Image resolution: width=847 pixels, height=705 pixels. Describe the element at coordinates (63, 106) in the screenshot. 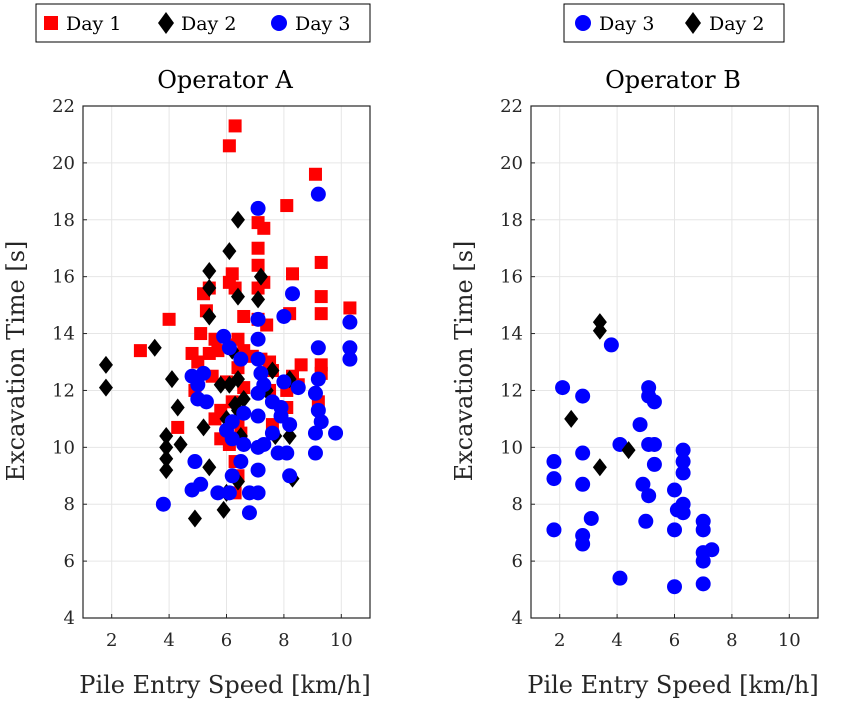

I see `y-tick-label-a: 22` at that location.